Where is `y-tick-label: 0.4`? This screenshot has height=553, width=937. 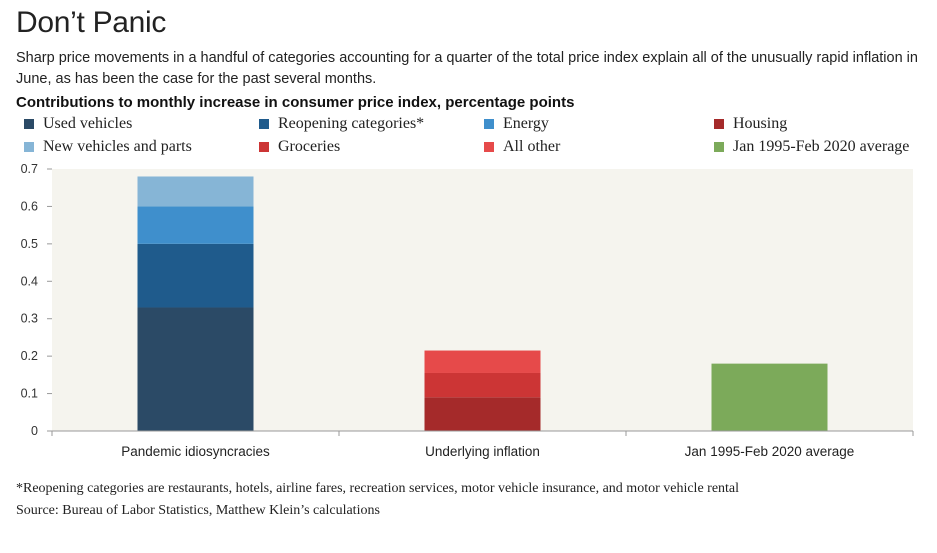 y-tick-label: 0.4 is located at coordinates (29, 281).